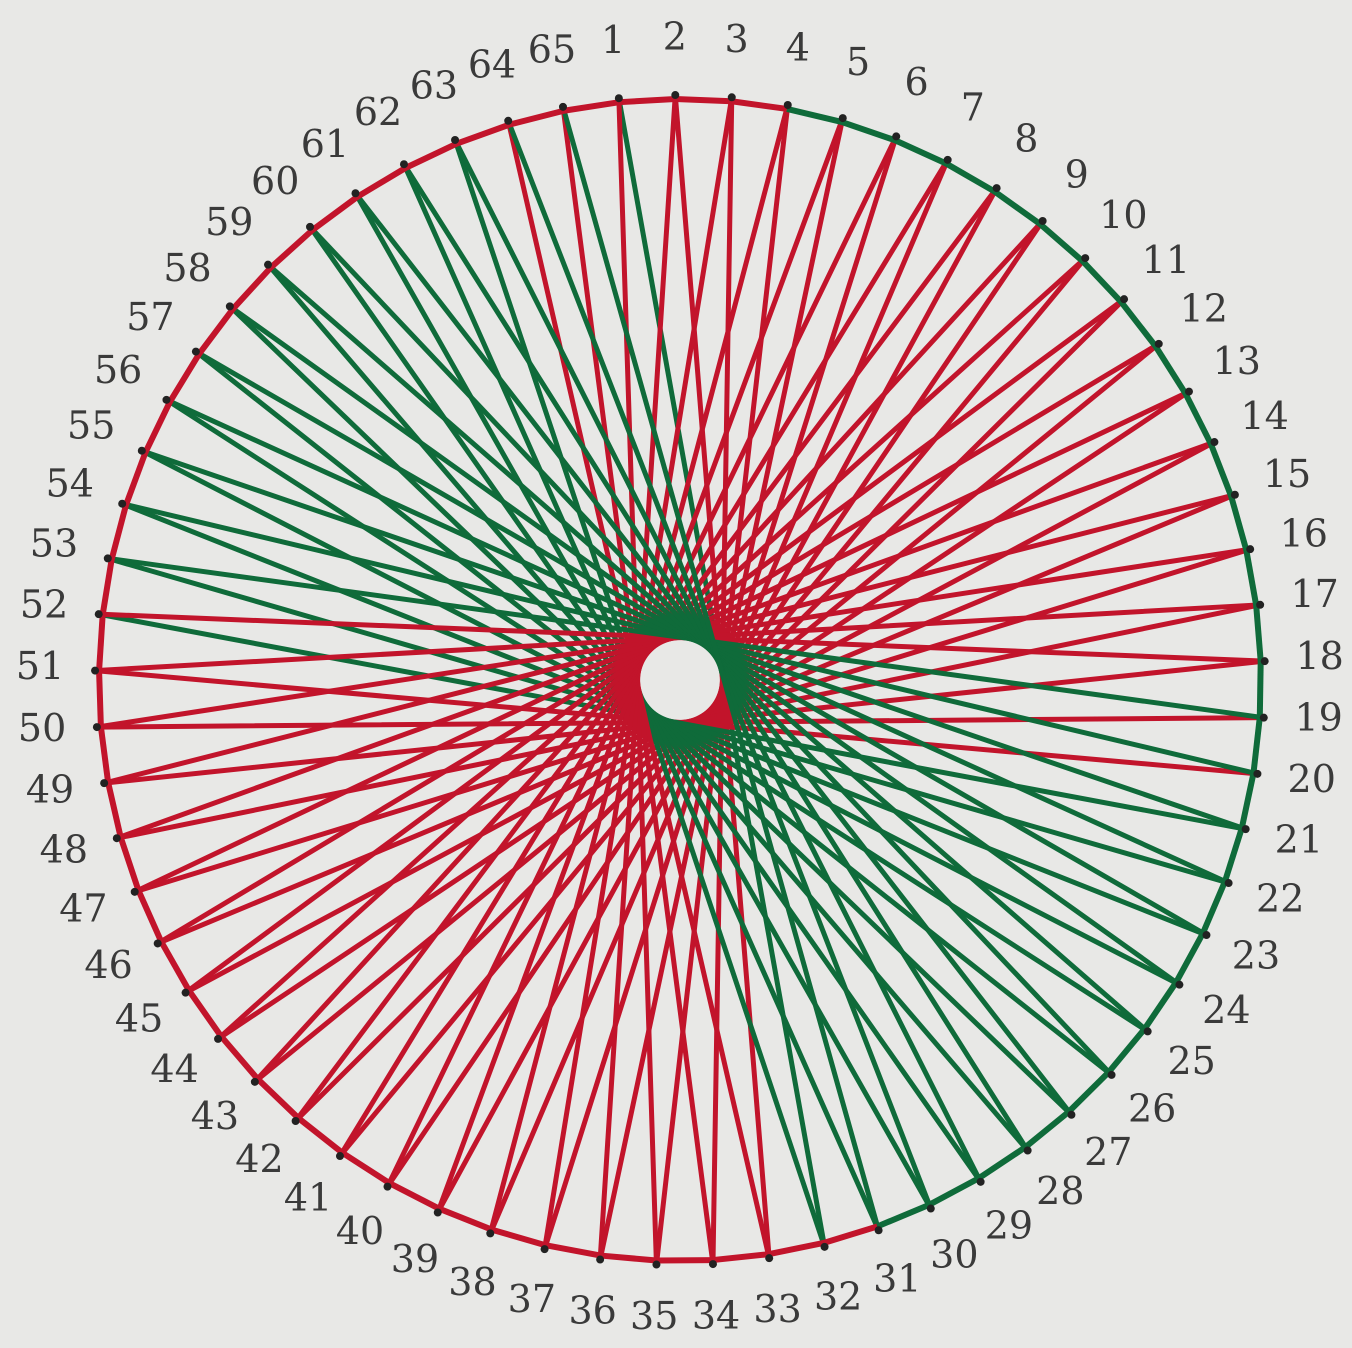 The width and height of the screenshot is (1352, 1348). What do you see at coordinates (139, 1019) in the screenshot?
I see `point-label: 45` at bounding box center [139, 1019].